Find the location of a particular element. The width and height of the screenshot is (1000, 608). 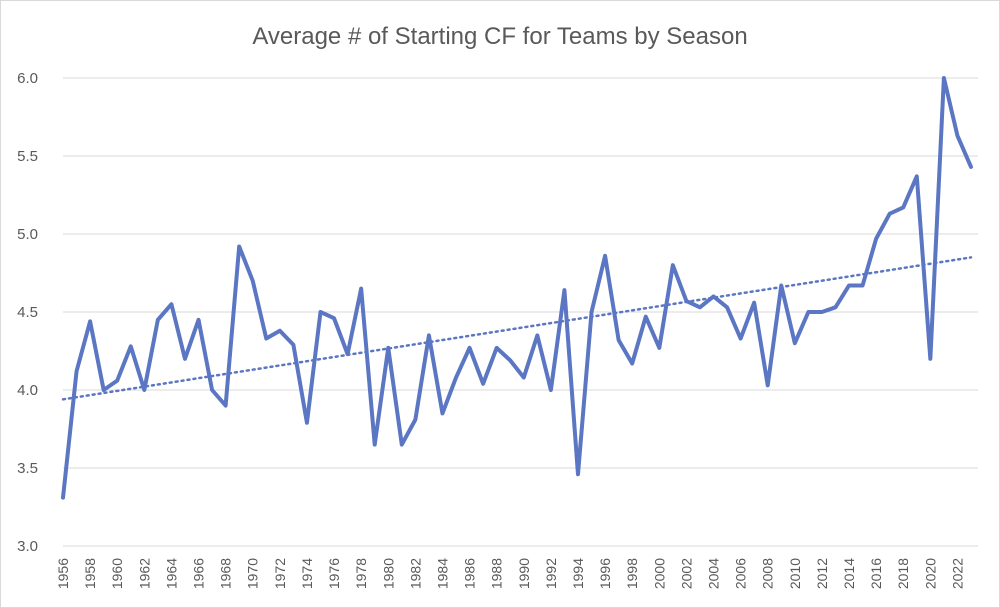

x-tick-label: 1988 is located at coordinates (497, 573).